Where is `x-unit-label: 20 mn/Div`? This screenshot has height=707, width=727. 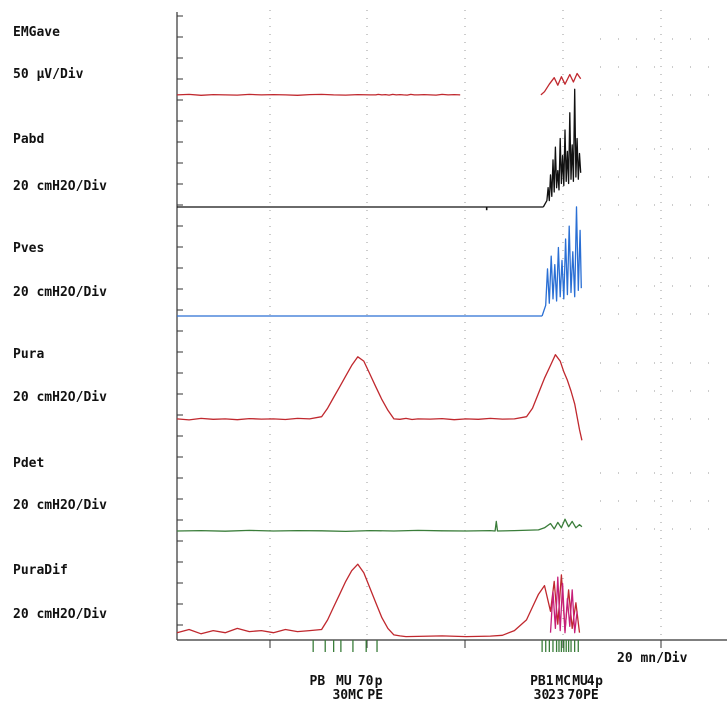
x-unit-label: 20 mn/Div is located at coordinates (652, 658).